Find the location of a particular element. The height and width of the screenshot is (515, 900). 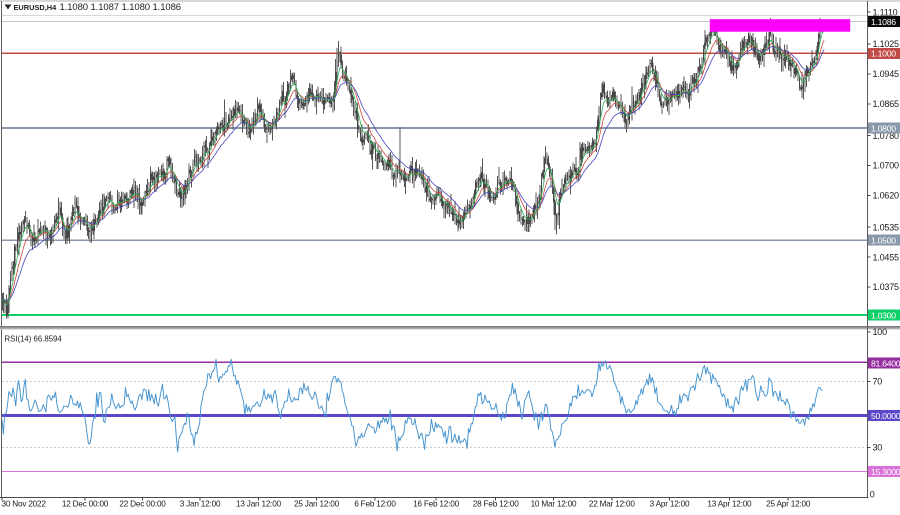

svg-text: 28 Feb 12:00 is located at coordinates (496, 504).